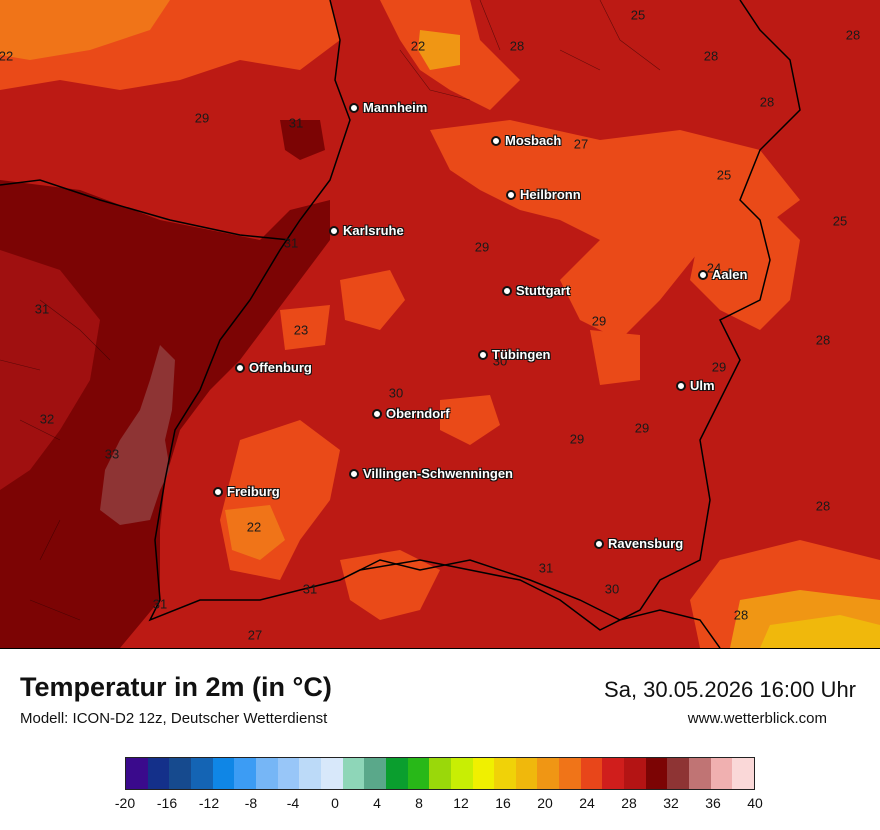 The image size is (880, 830). I want to click on legend-tick-label: -16, so click(167, 803).